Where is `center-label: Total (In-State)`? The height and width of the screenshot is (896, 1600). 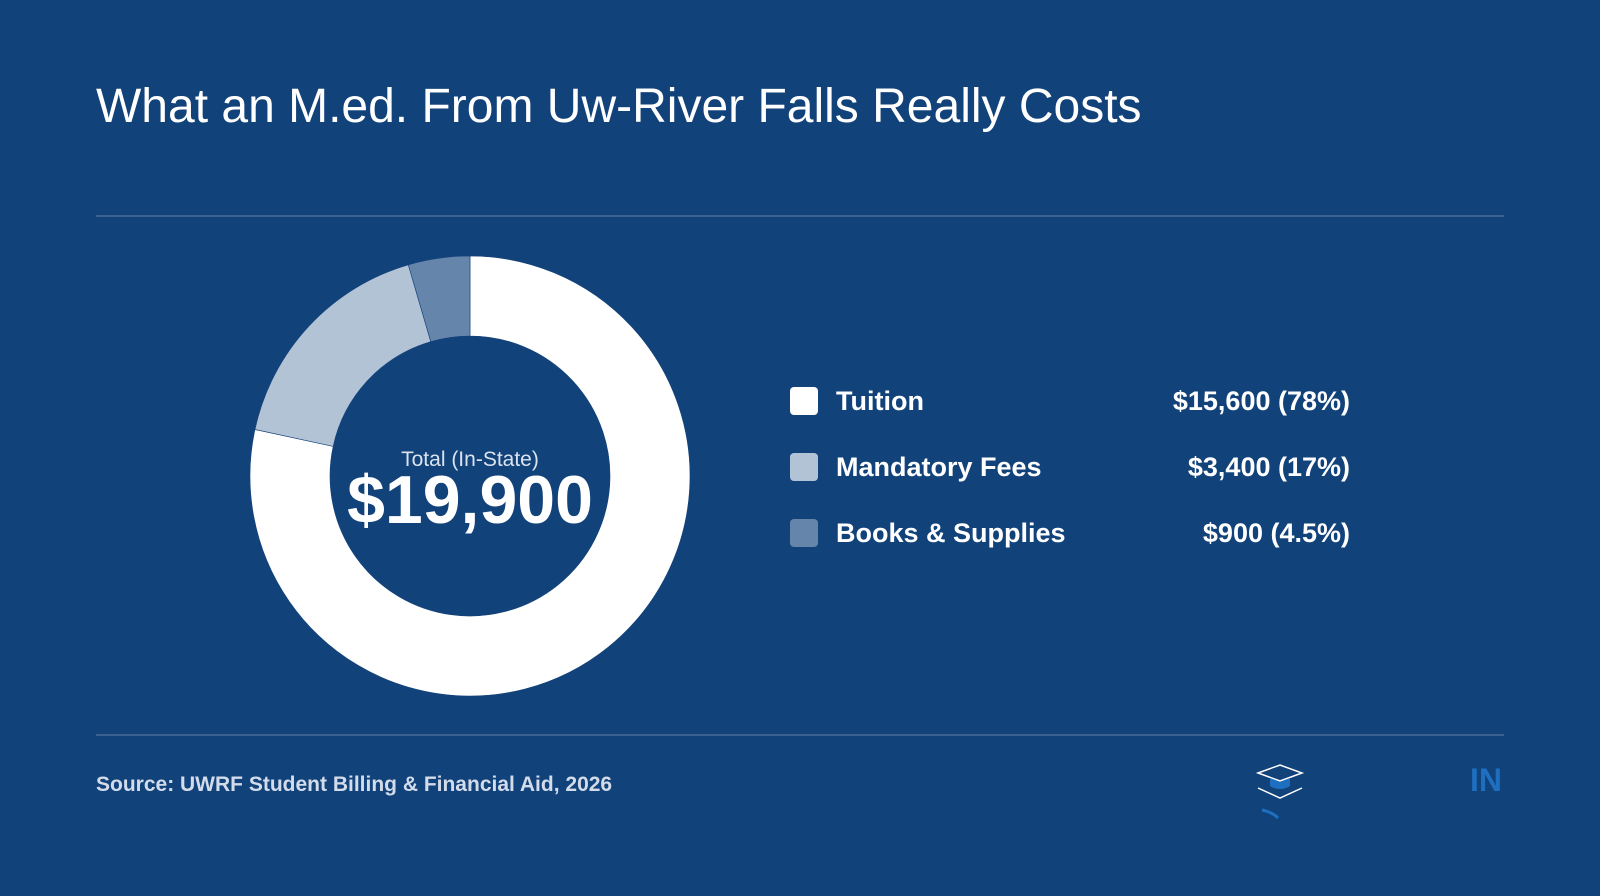 center-label: Total (In-State) is located at coordinates (470, 459).